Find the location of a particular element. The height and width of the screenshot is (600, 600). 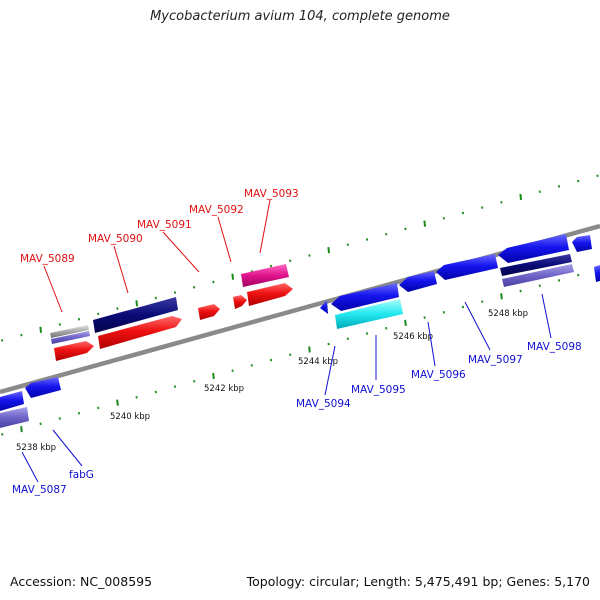

gene-label: MAV_5098 is located at coordinates (554, 347).